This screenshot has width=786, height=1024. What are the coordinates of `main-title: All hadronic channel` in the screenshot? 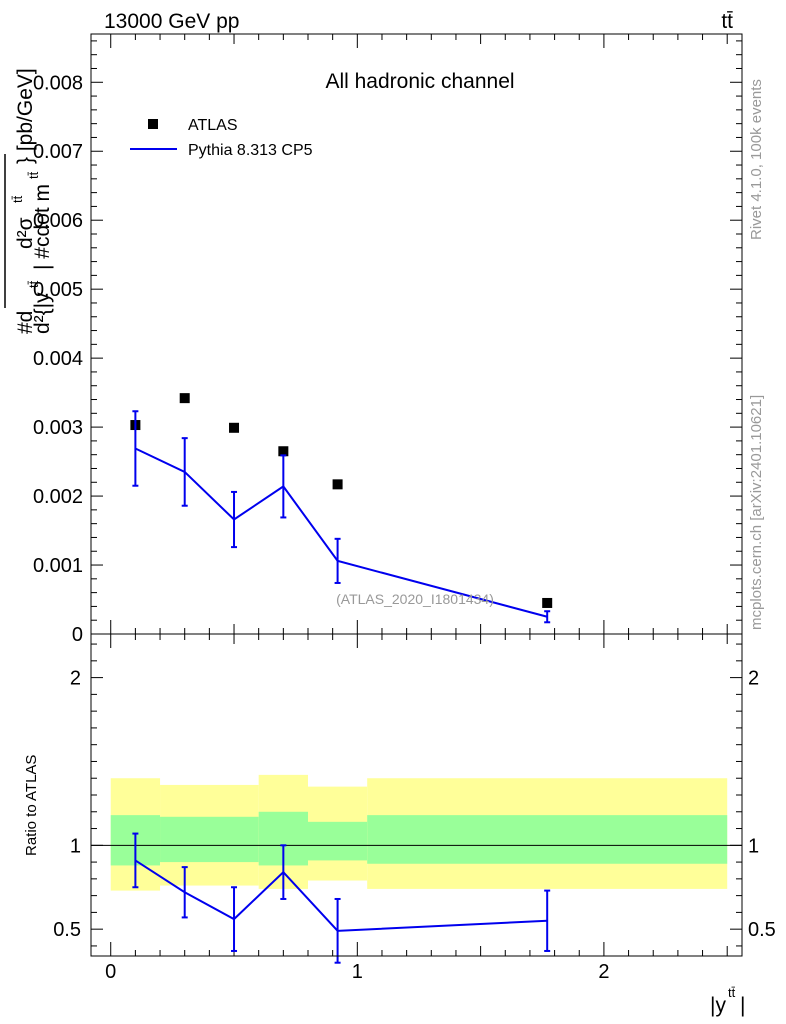 It's located at (419, 81).